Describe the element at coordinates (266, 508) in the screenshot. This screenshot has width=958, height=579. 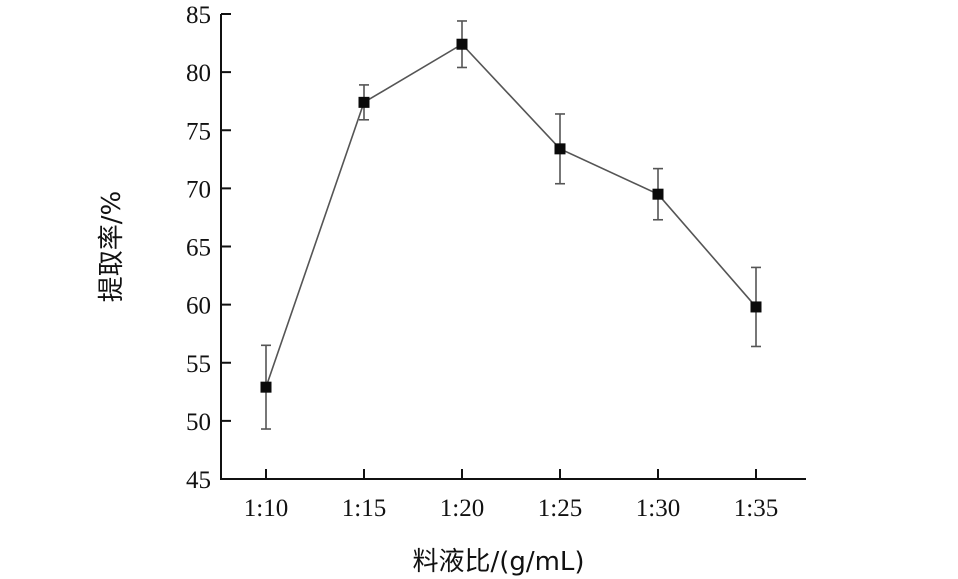
I see `x-tick-label: 1:10` at that location.